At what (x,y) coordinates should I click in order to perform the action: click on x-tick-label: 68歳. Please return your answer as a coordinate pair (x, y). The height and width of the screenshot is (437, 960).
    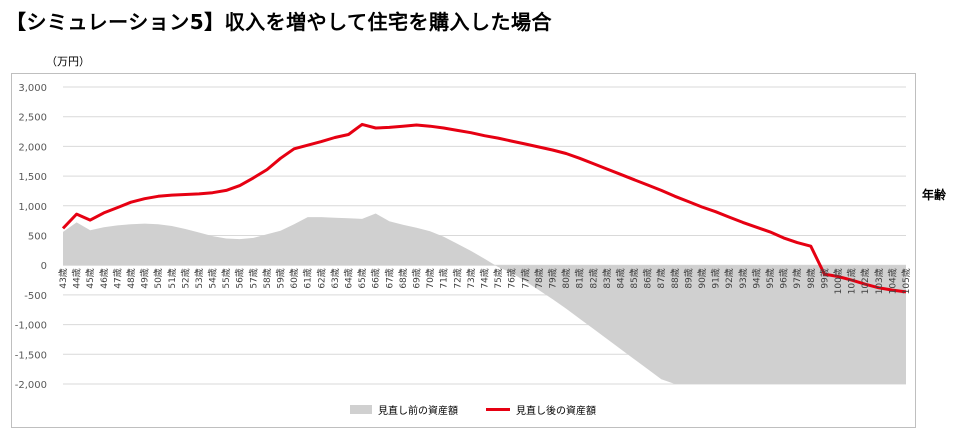
    Looking at the image, I should click on (403, 278).